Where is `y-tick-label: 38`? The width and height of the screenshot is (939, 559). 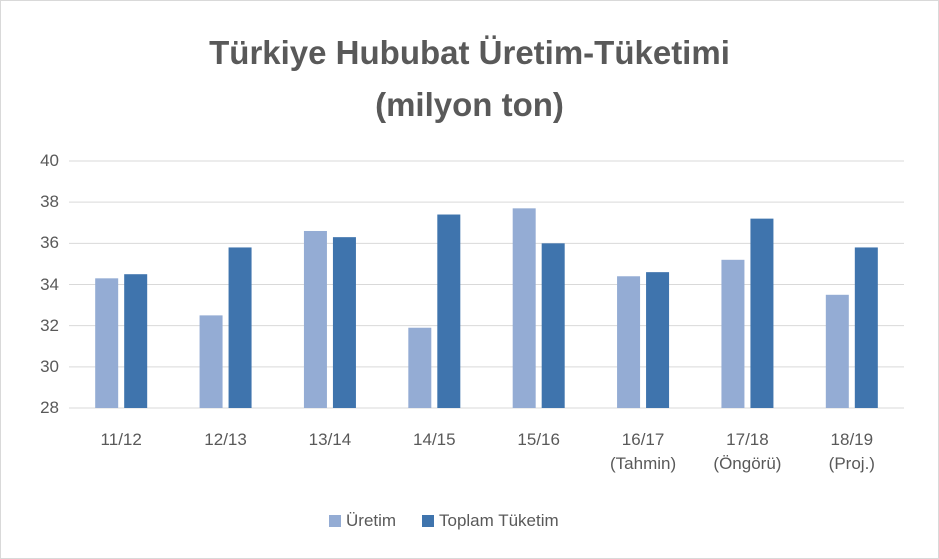
y-tick-label: 38 is located at coordinates (49, 202).